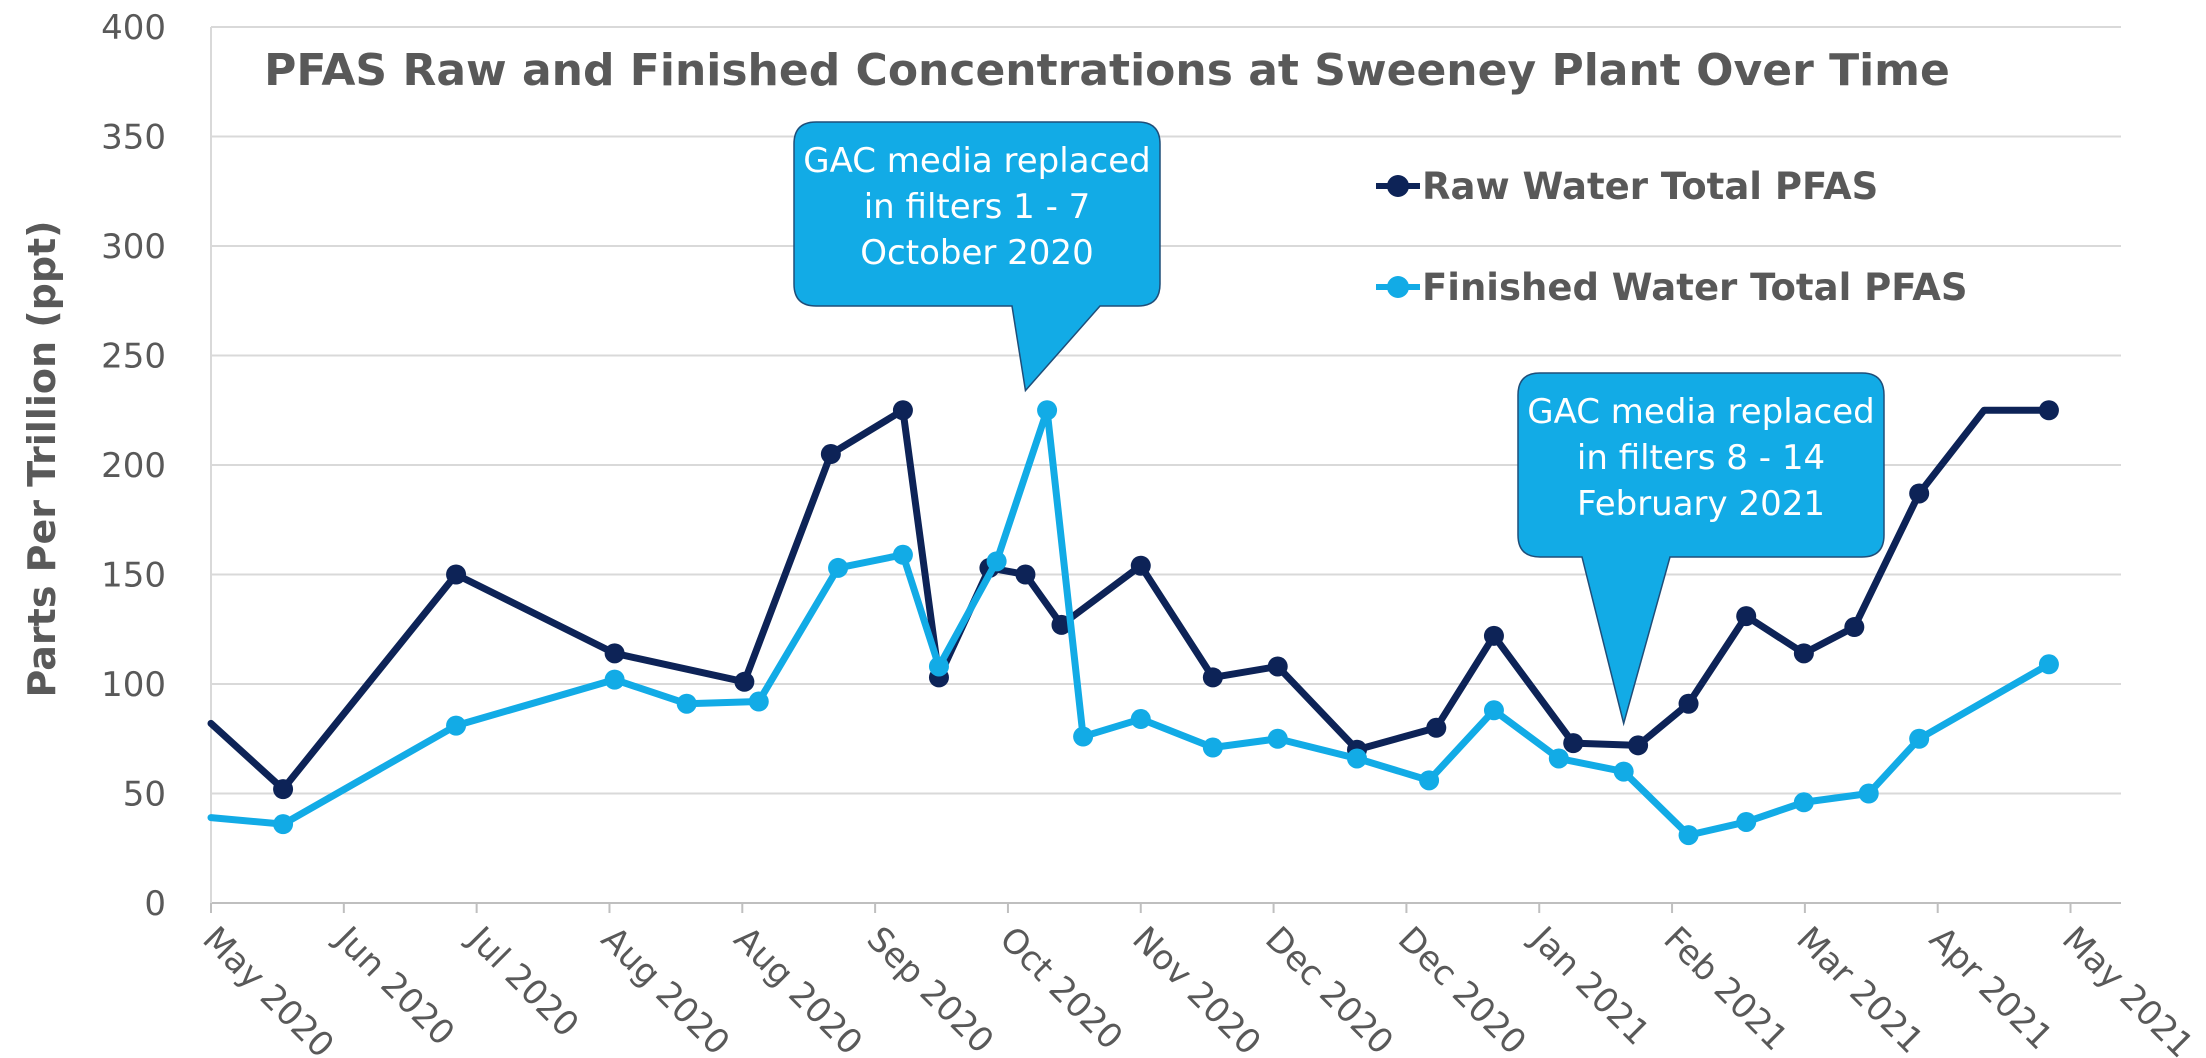 The height and width of the screenshot is (1058, 2206). What do you see at coordinates (1589, 986) in the screenshot?
I see `x-tick-label: Jan 2021` at bounding box center [1589, 986].